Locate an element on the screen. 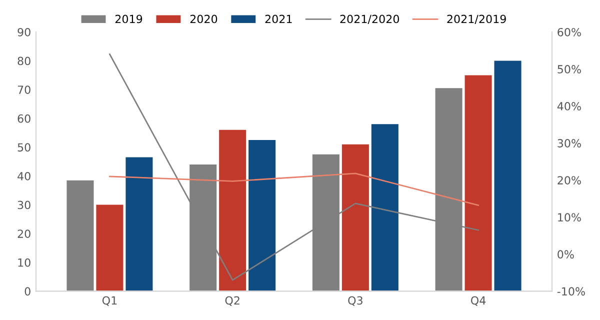  y-tick-label: 0 is located at coordinates (27, 291).